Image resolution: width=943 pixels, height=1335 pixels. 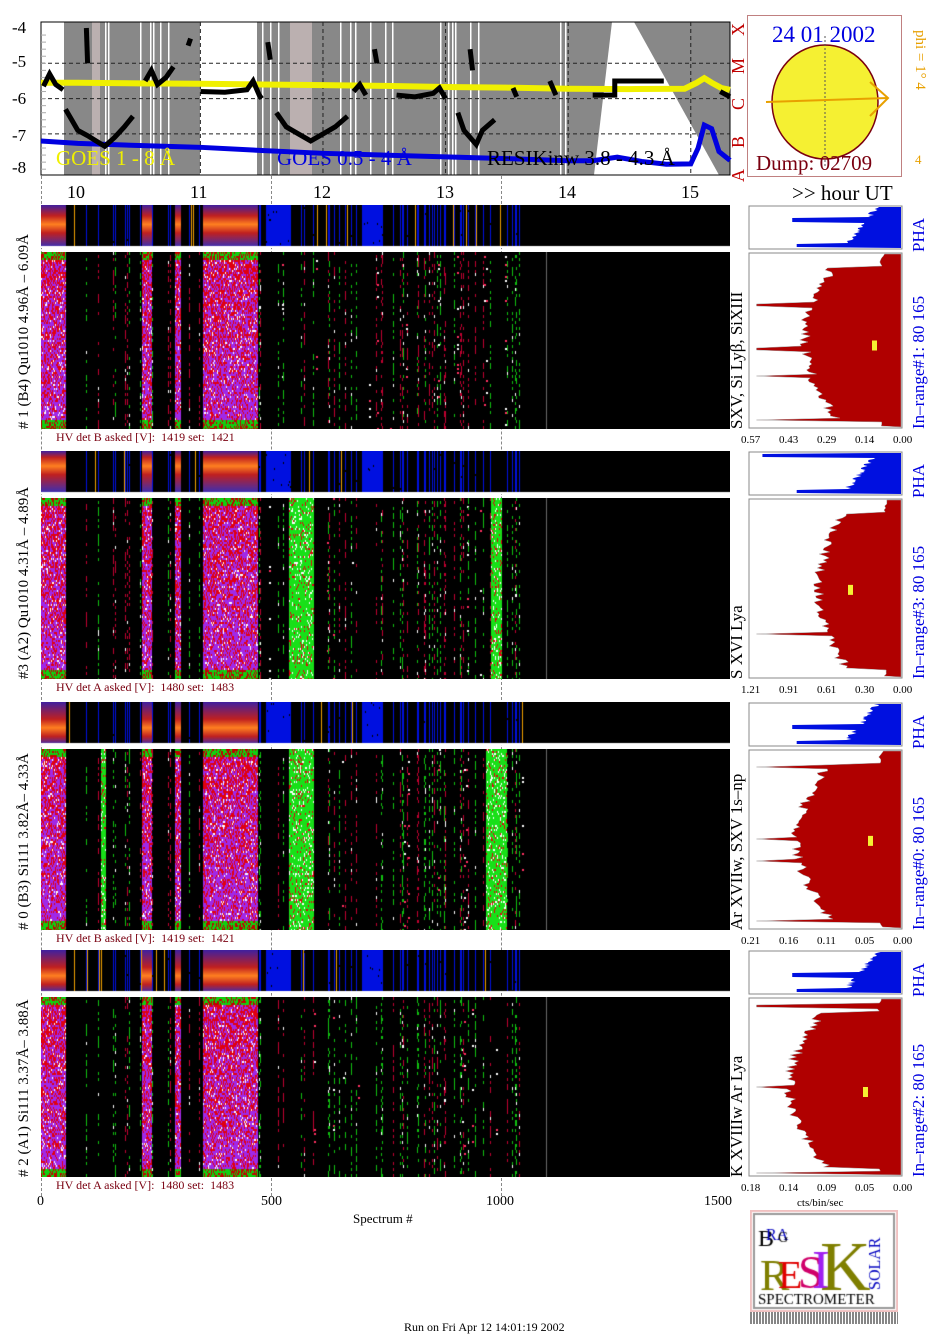 What do you see at coordinates (445, 192) in the screenshot?
I see `hour-tick: 13` at bounding box center [445, 192].